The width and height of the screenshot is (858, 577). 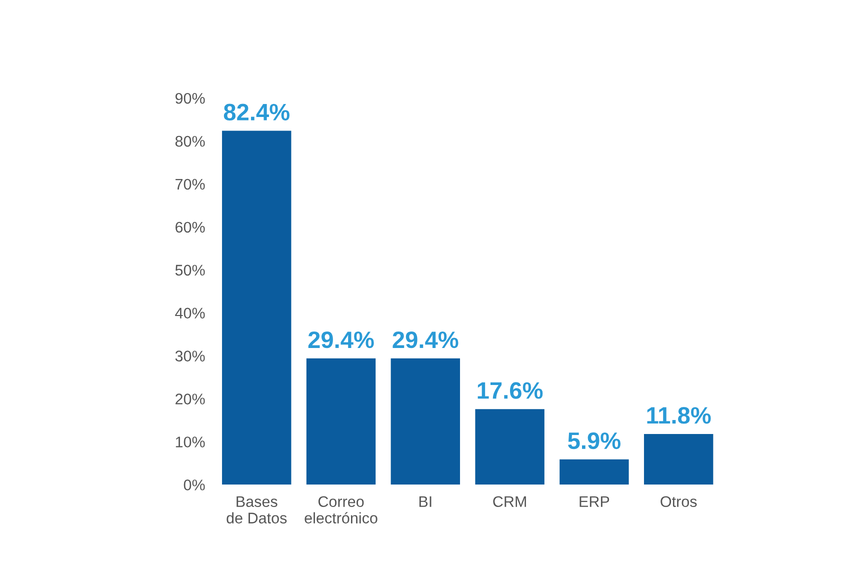 I want to click on x-tick-label: BI, so click(x=425, y=501).